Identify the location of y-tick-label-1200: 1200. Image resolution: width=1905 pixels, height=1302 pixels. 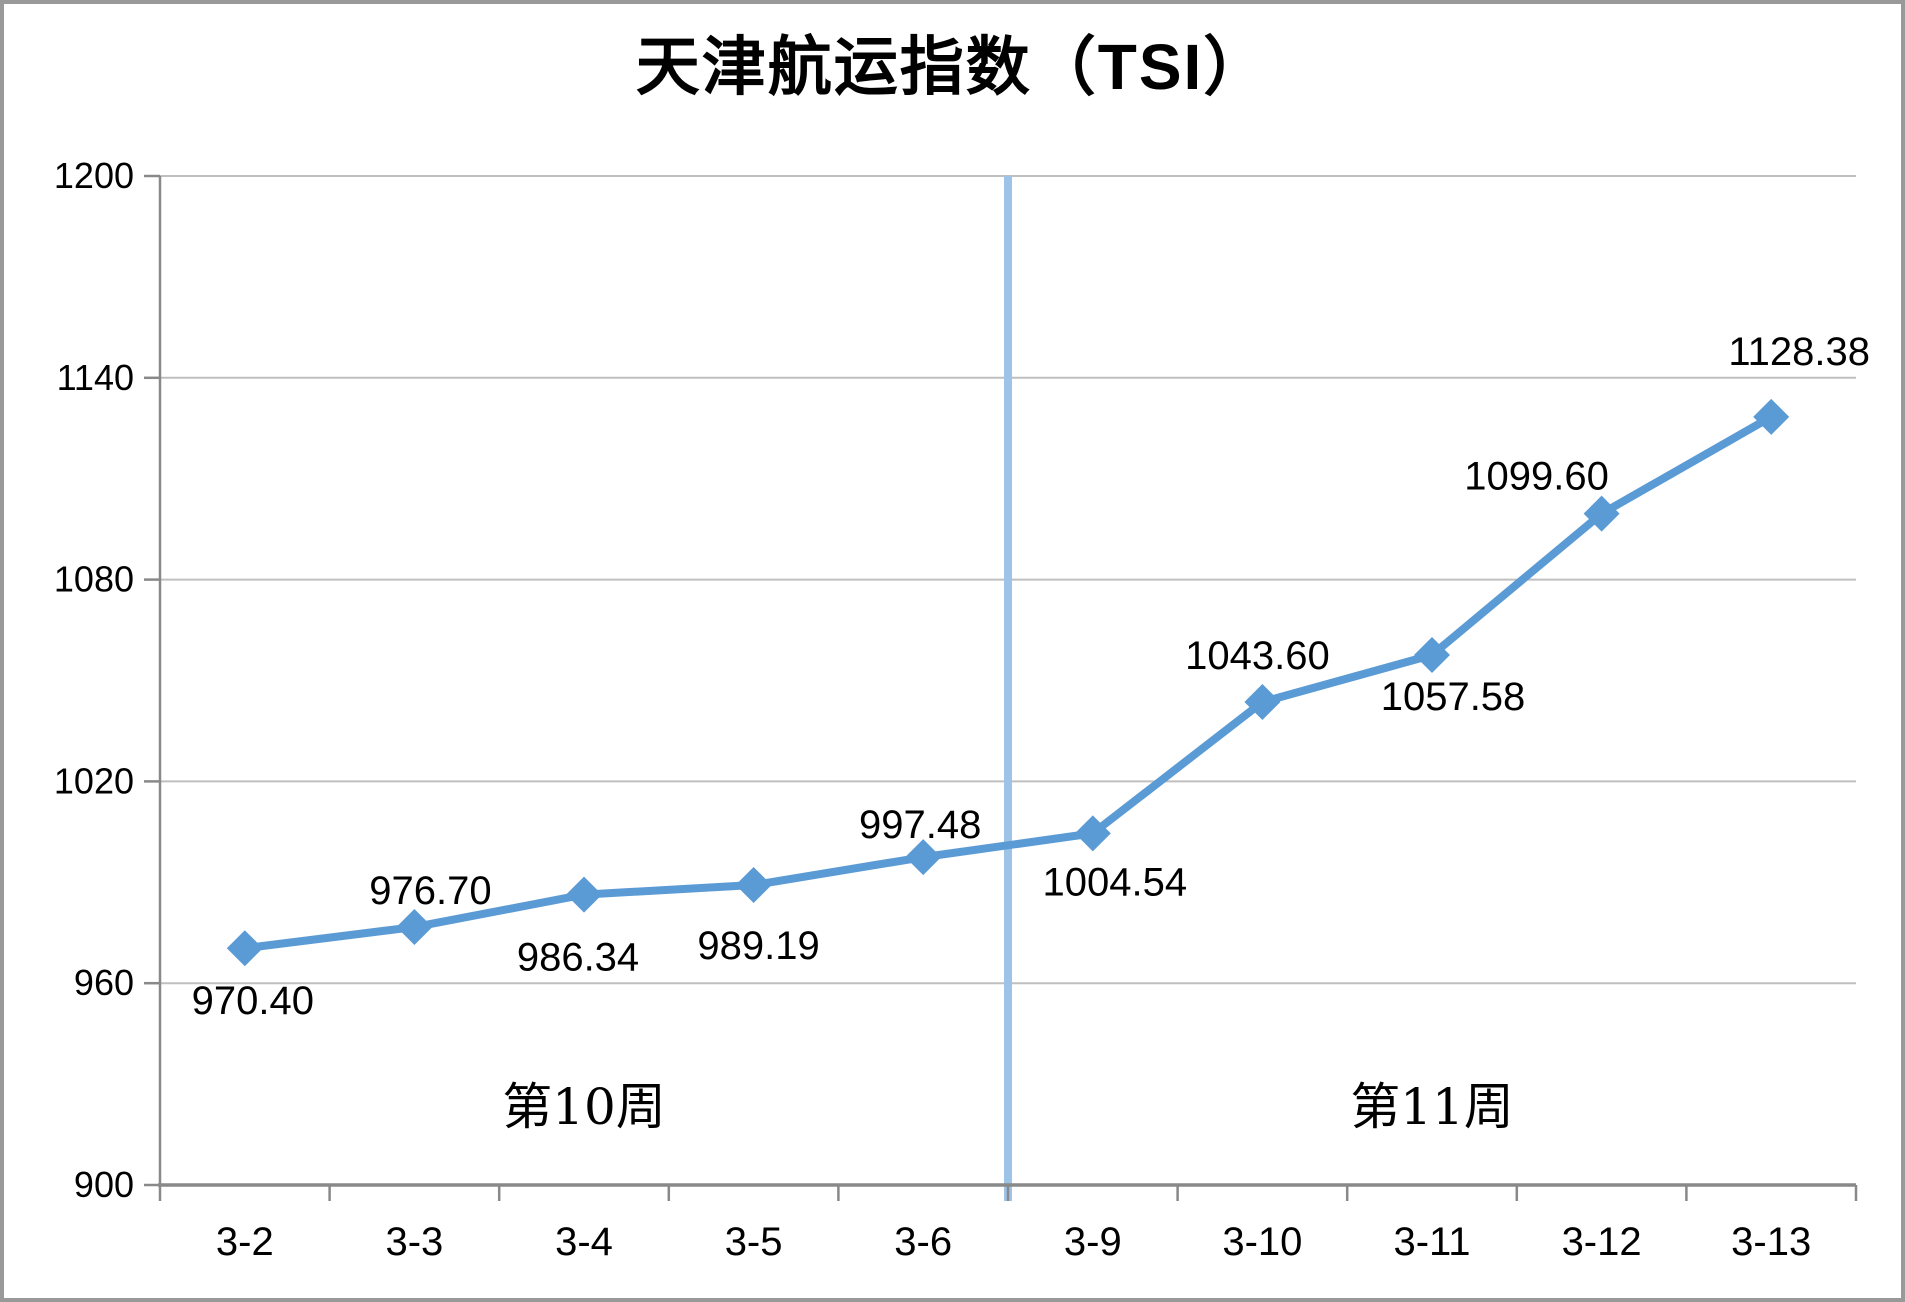
(94, 175).